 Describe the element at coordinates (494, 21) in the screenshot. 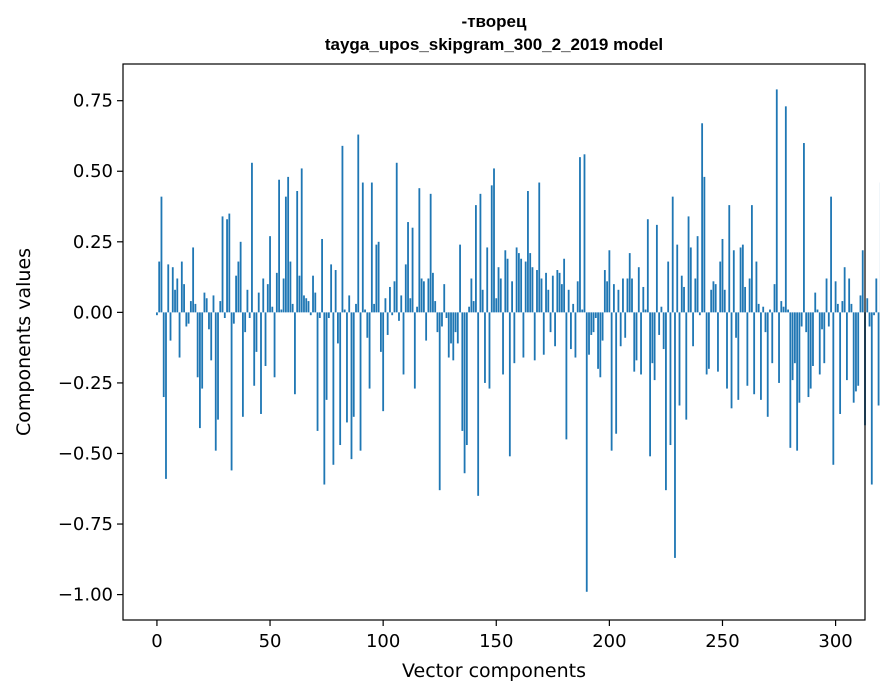

I see `chart-title: -творец` at that location.